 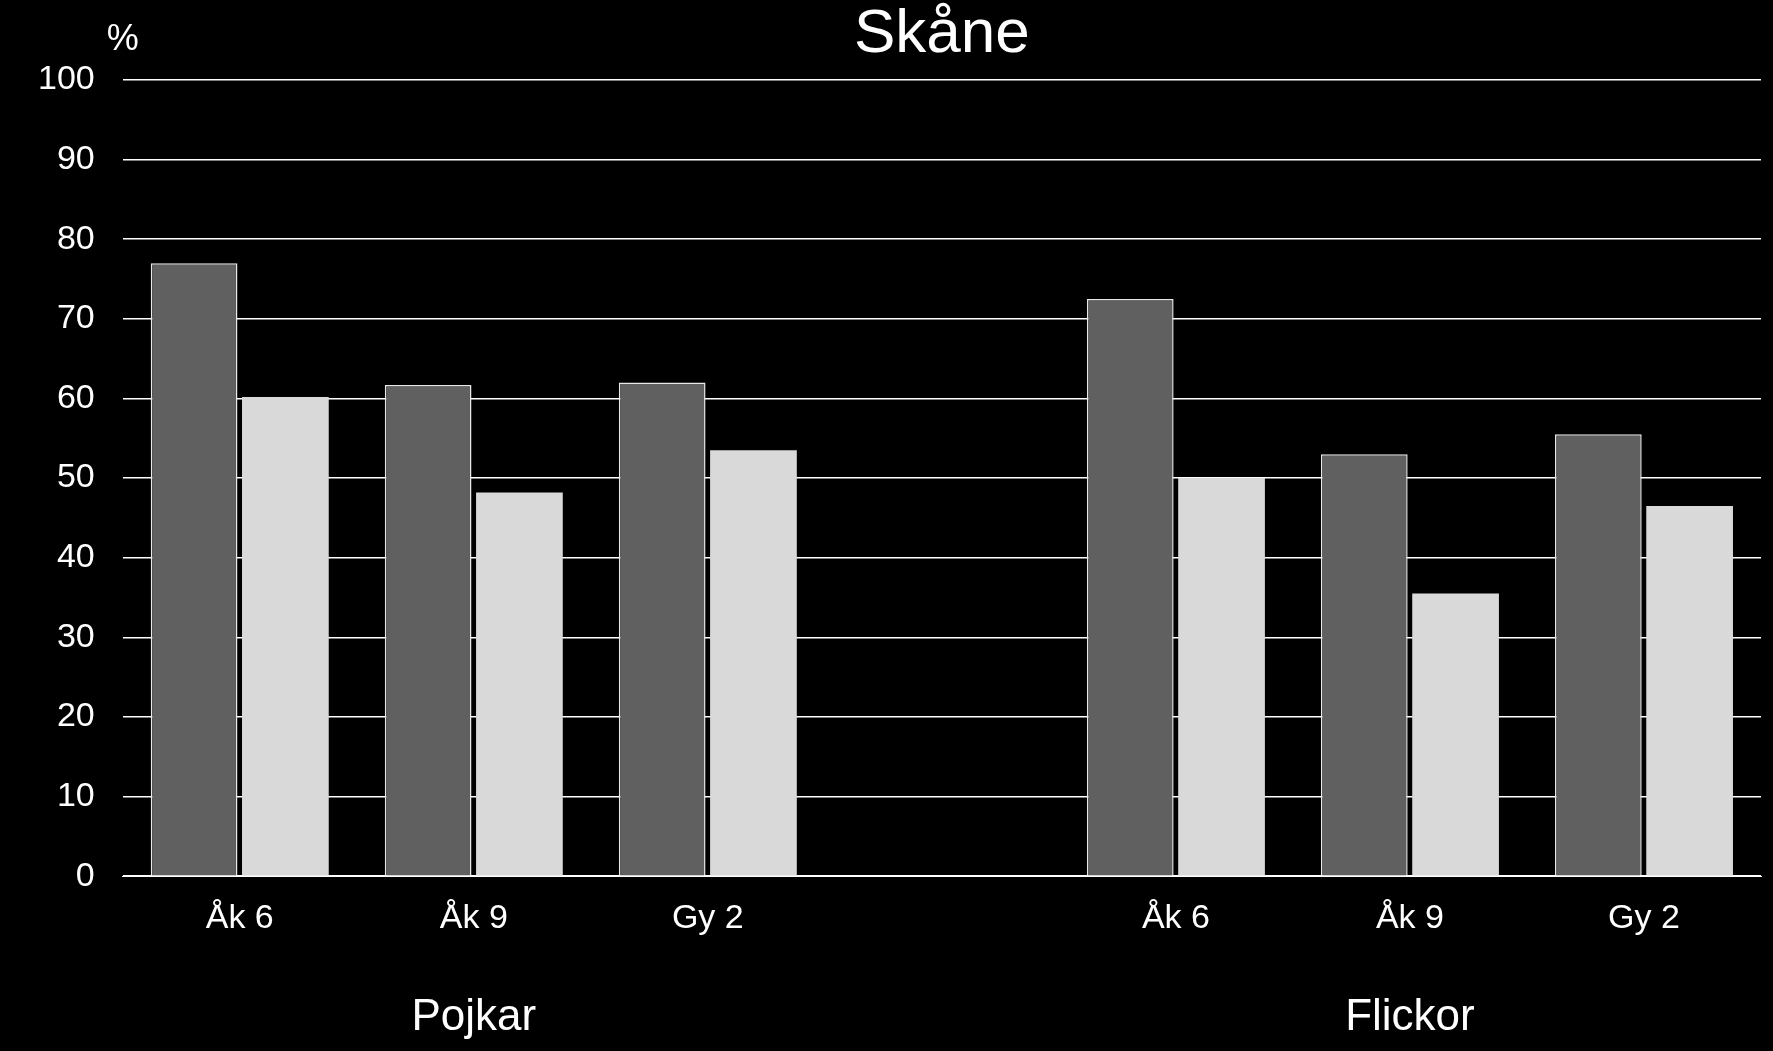 What do you see at coordinates (75, 236) in the screenshot?
I see `y-tick-label: 80` at bounding box center [75, 236].